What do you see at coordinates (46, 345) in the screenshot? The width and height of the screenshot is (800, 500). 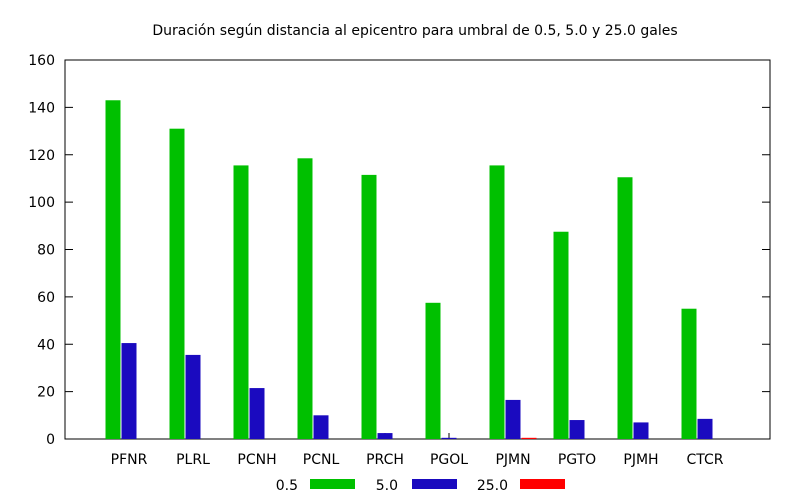 I see `y-tick-label: 40` at bounding box center [46, 345].